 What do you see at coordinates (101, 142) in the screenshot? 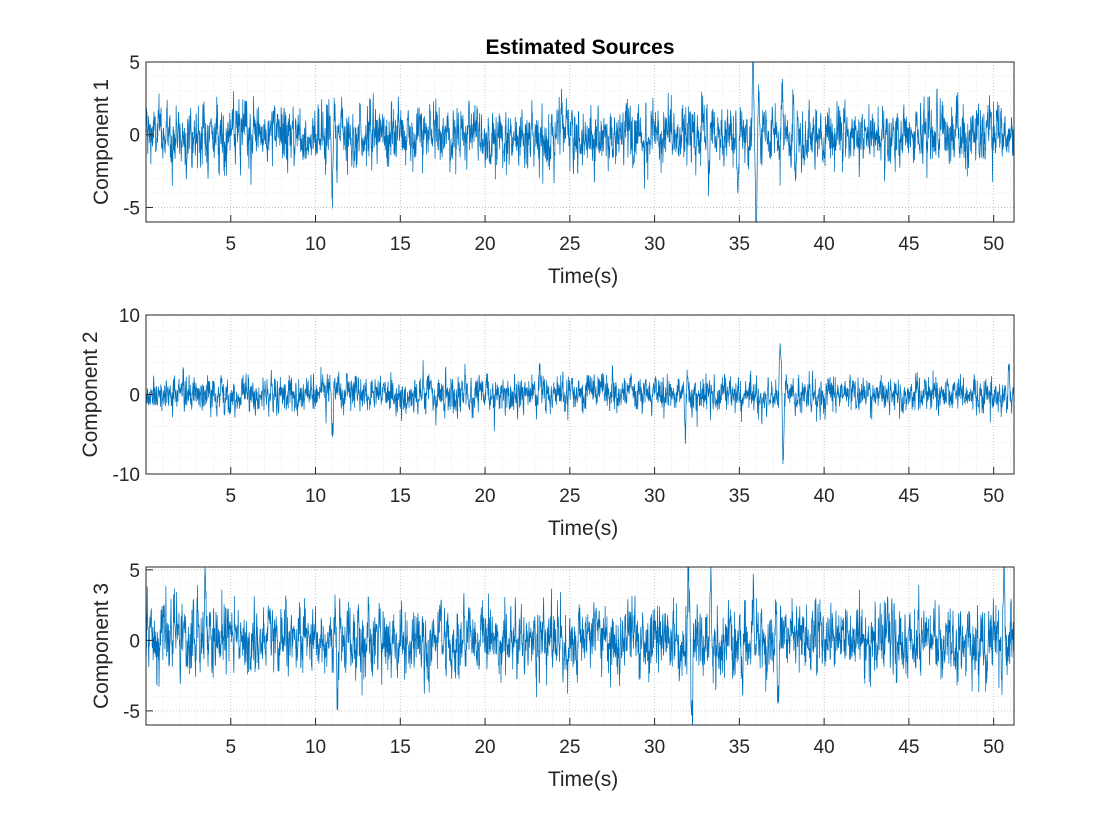
I see `y-axis-label: Component 1` at bounding box center [101, 142].